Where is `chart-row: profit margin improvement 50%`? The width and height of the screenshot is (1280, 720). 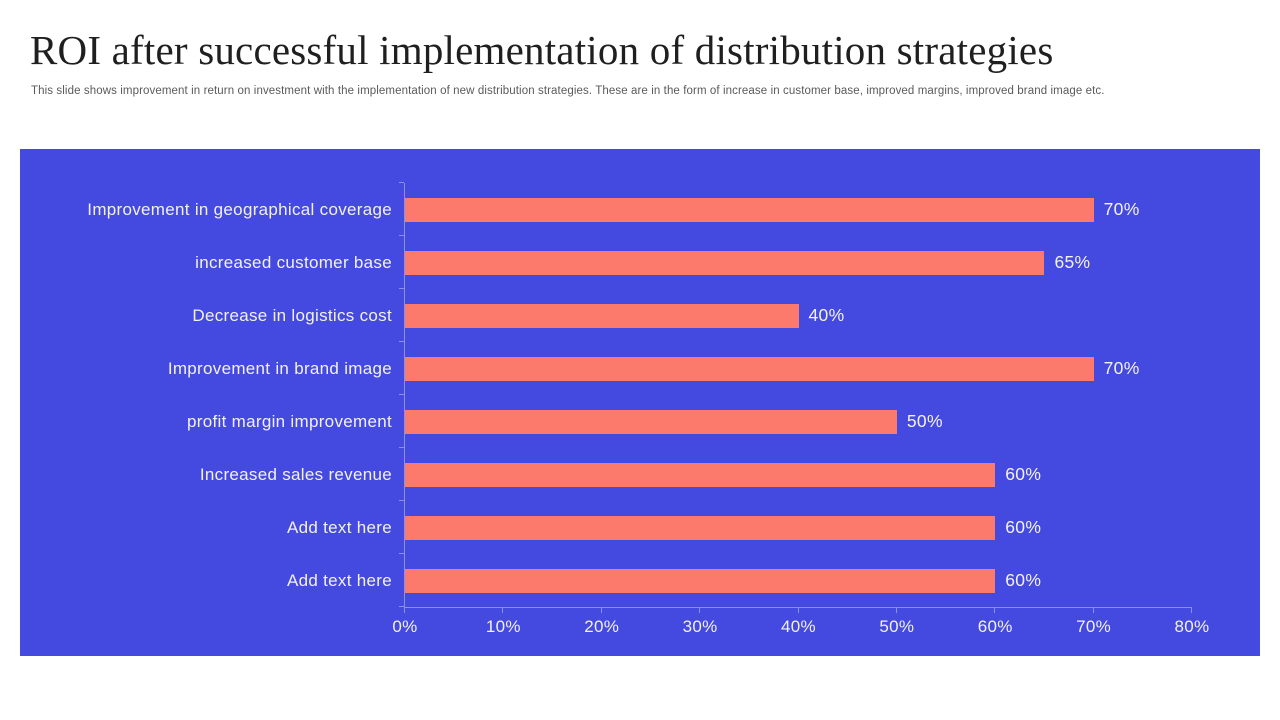 chart-row: profit margin improvement 50% is located at coordinates (689, 421).